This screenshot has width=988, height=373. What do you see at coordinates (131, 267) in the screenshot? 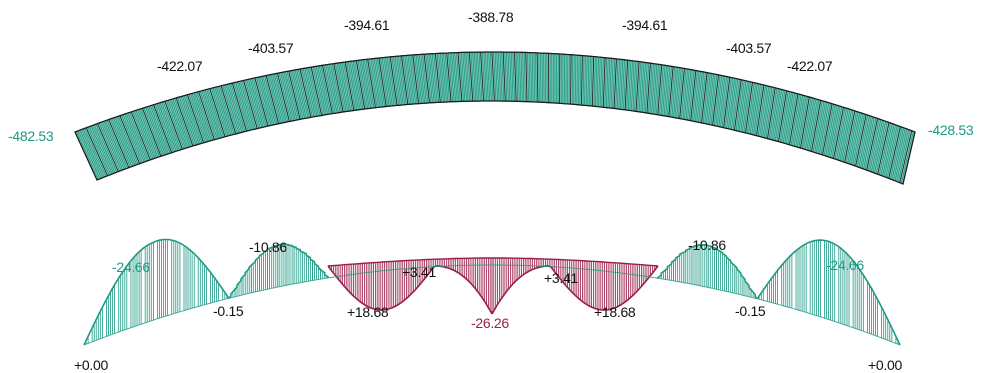
I see `moment-label-left-peak: -24.66` at bounding box center [131, 267].